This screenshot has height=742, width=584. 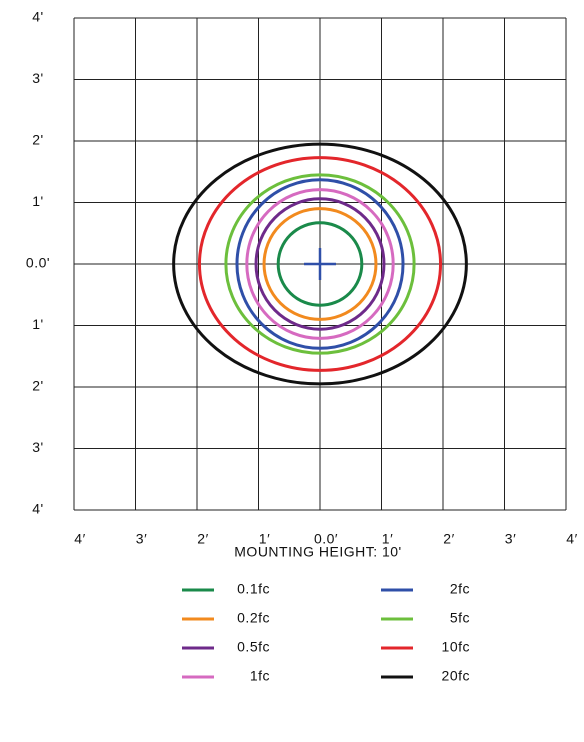 What do you see at coordinates (326, 539) in the screenshot?
I see `x-tick-label: 0.0′` at bounding box center [326, 539].